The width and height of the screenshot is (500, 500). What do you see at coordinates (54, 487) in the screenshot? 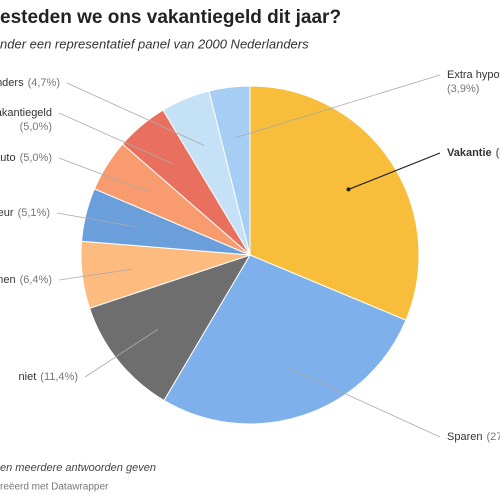
I see `chart-credit: reëerd met Datawrapper` at bounding box center [54, 487].